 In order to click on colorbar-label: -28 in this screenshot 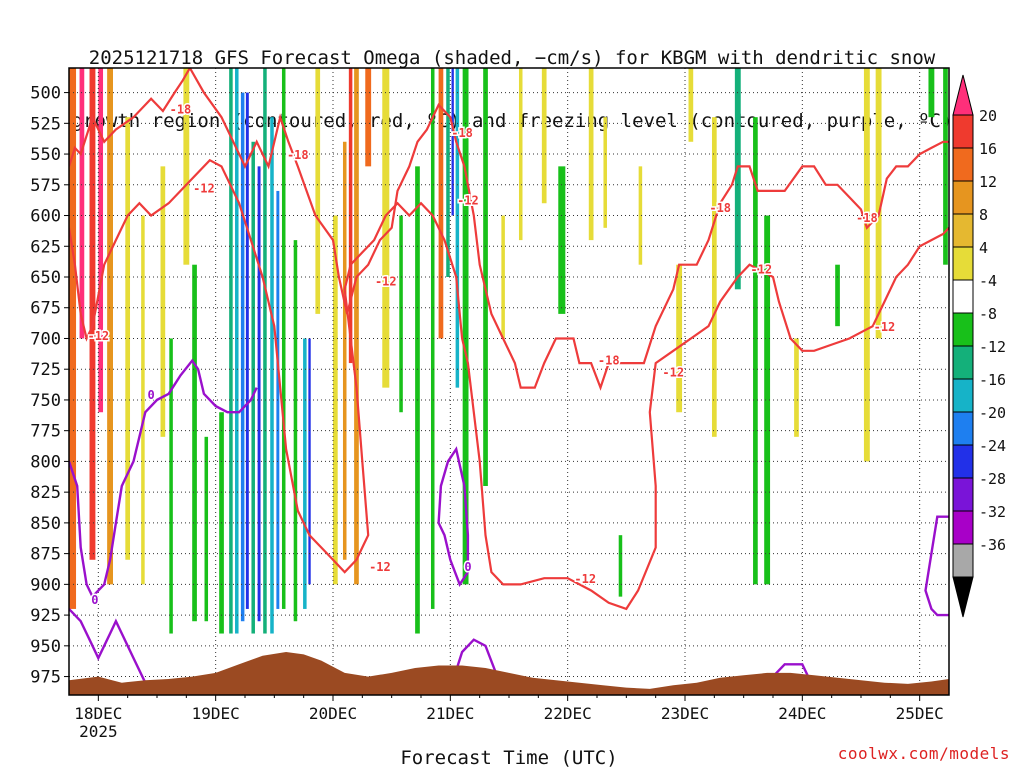, I will do `click(992, 479)`.